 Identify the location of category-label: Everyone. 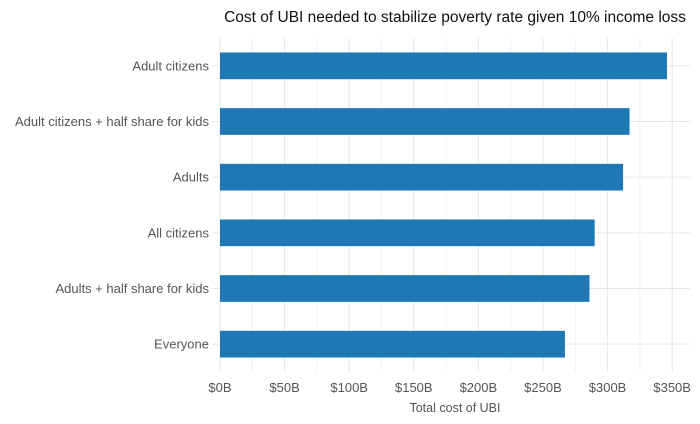
(181, 344).